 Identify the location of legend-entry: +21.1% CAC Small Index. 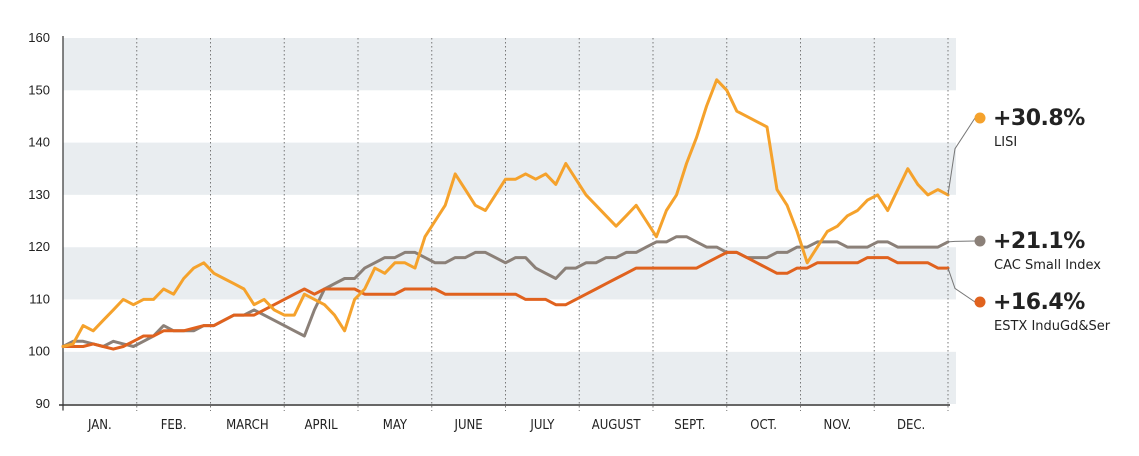
(1024, 251).